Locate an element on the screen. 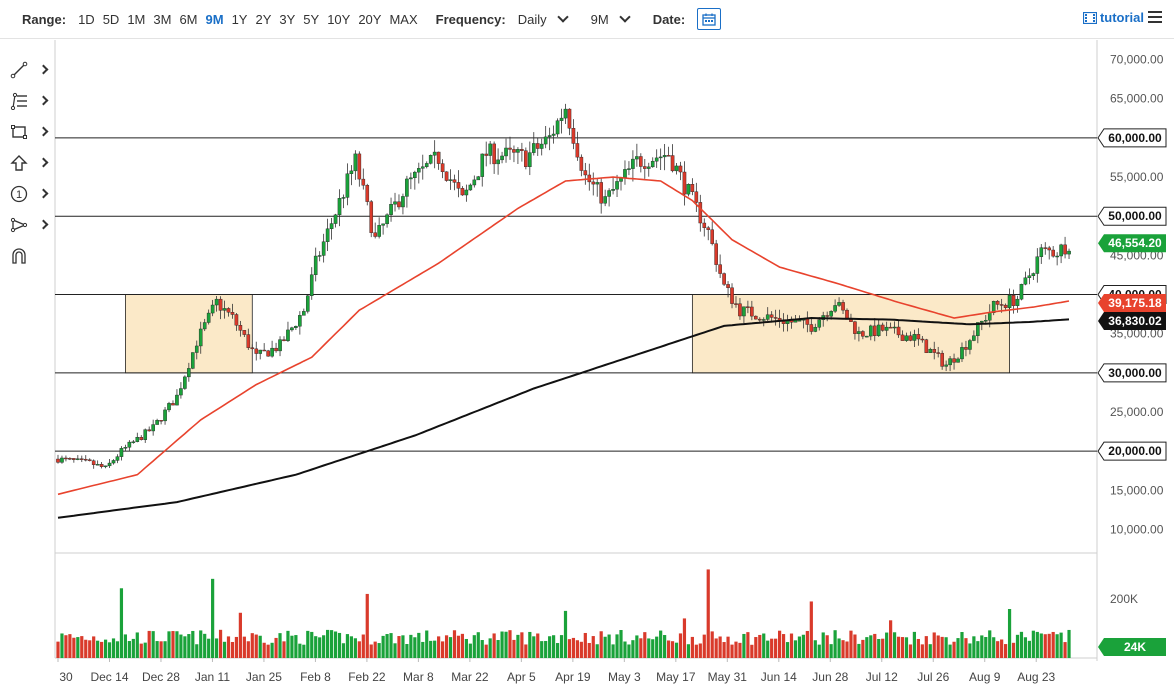  period-select: 9M is located at coordinates (611, 19).